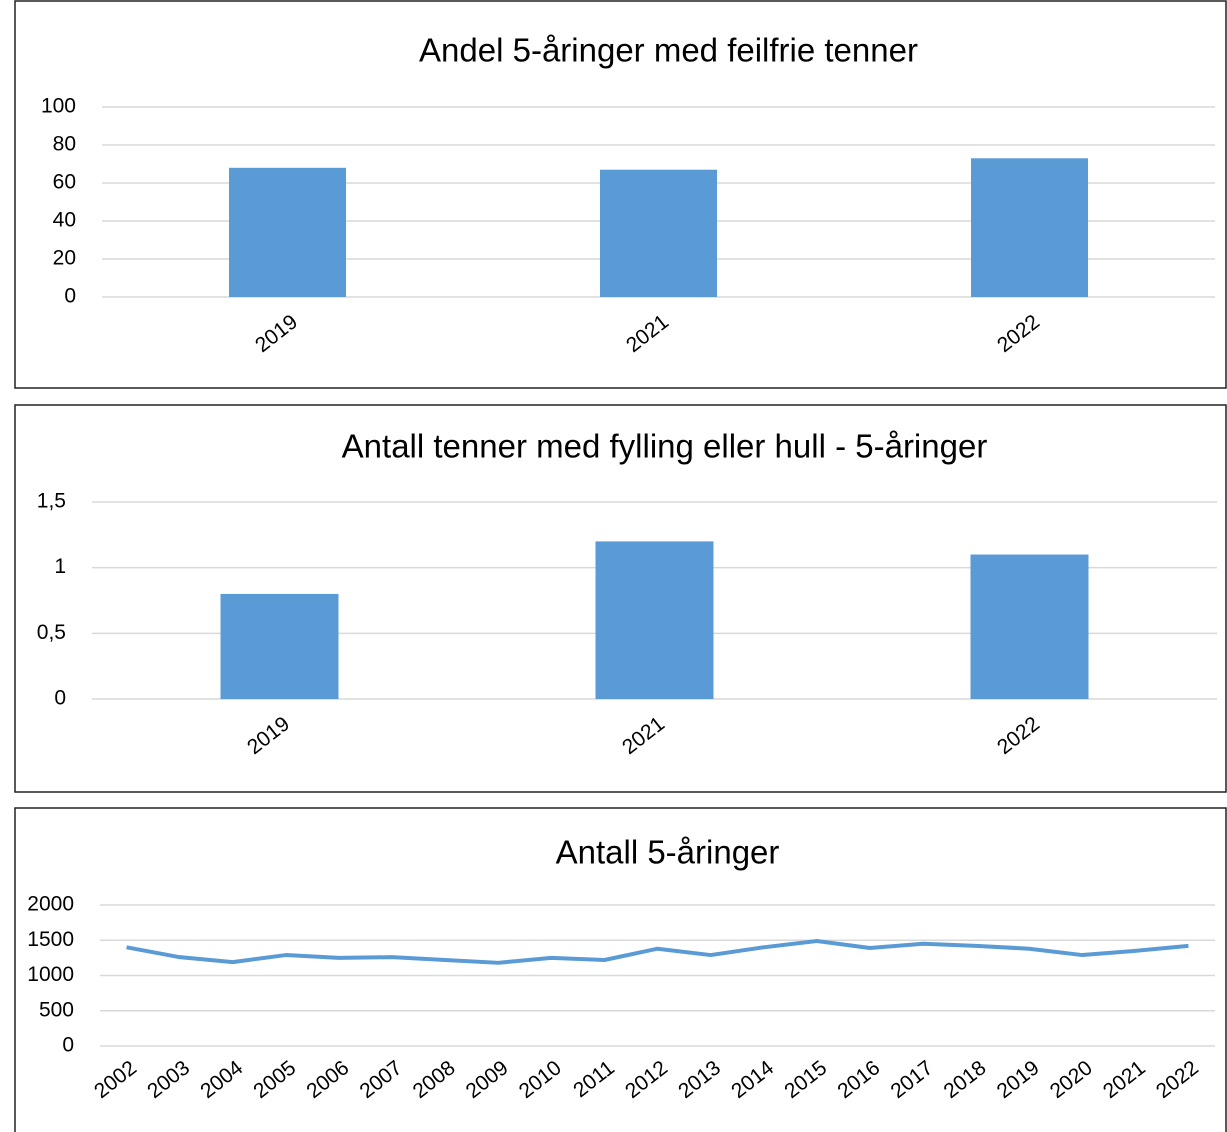  Describe the element at coordinates (752, 1079) in the screenshot. I see `x-tick-label: 2014` at that location.